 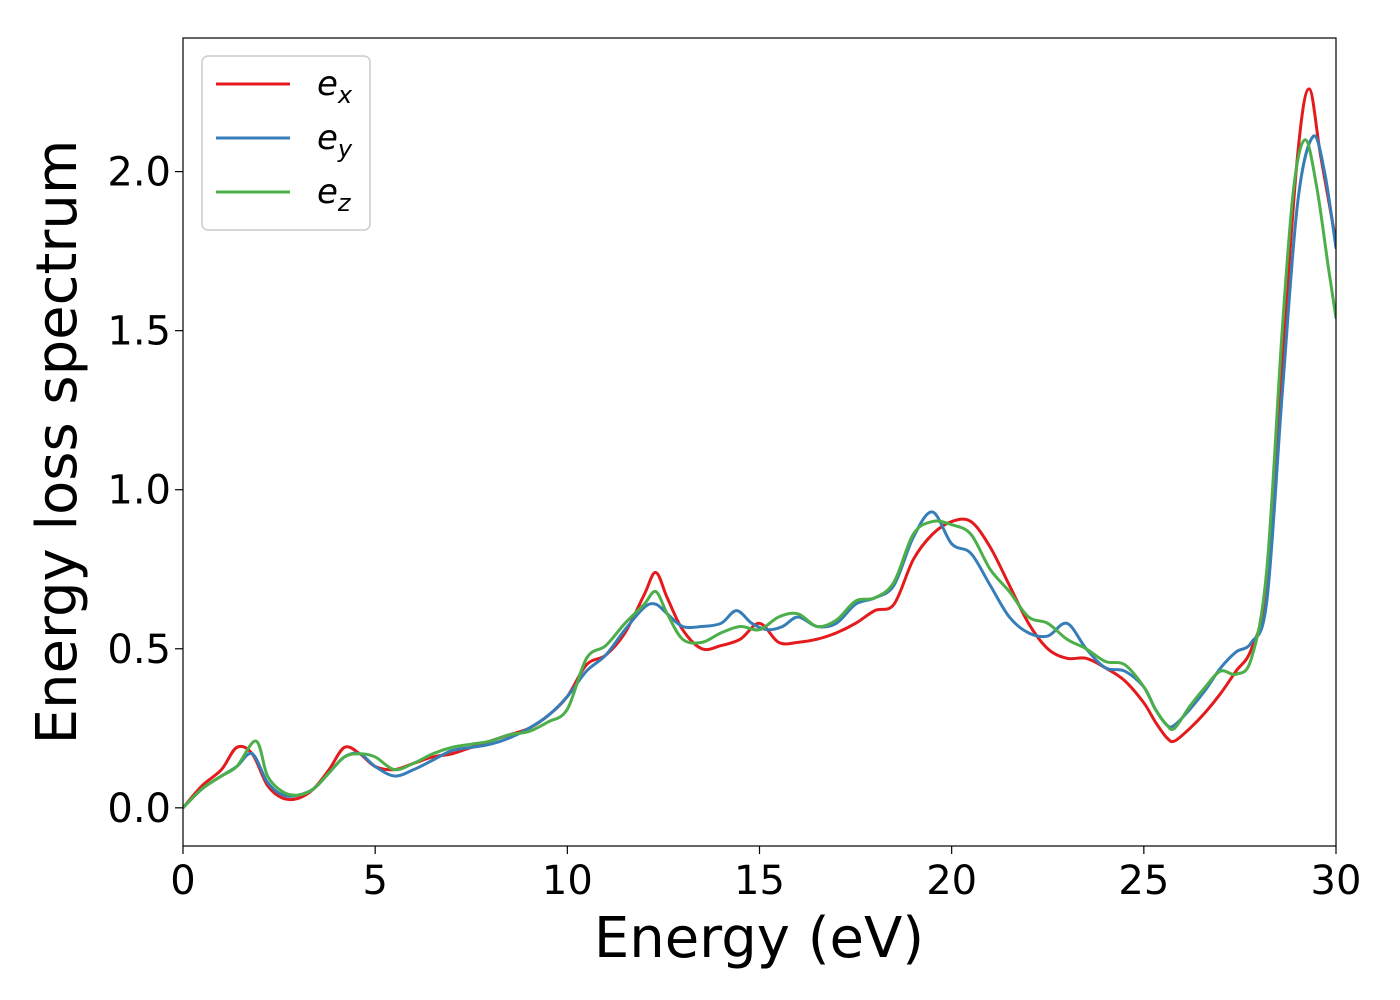 What do you see at coordinates (182, 881) in the screenshot?
I see `x-tick-label: 0` at bounding box center [182, 881].